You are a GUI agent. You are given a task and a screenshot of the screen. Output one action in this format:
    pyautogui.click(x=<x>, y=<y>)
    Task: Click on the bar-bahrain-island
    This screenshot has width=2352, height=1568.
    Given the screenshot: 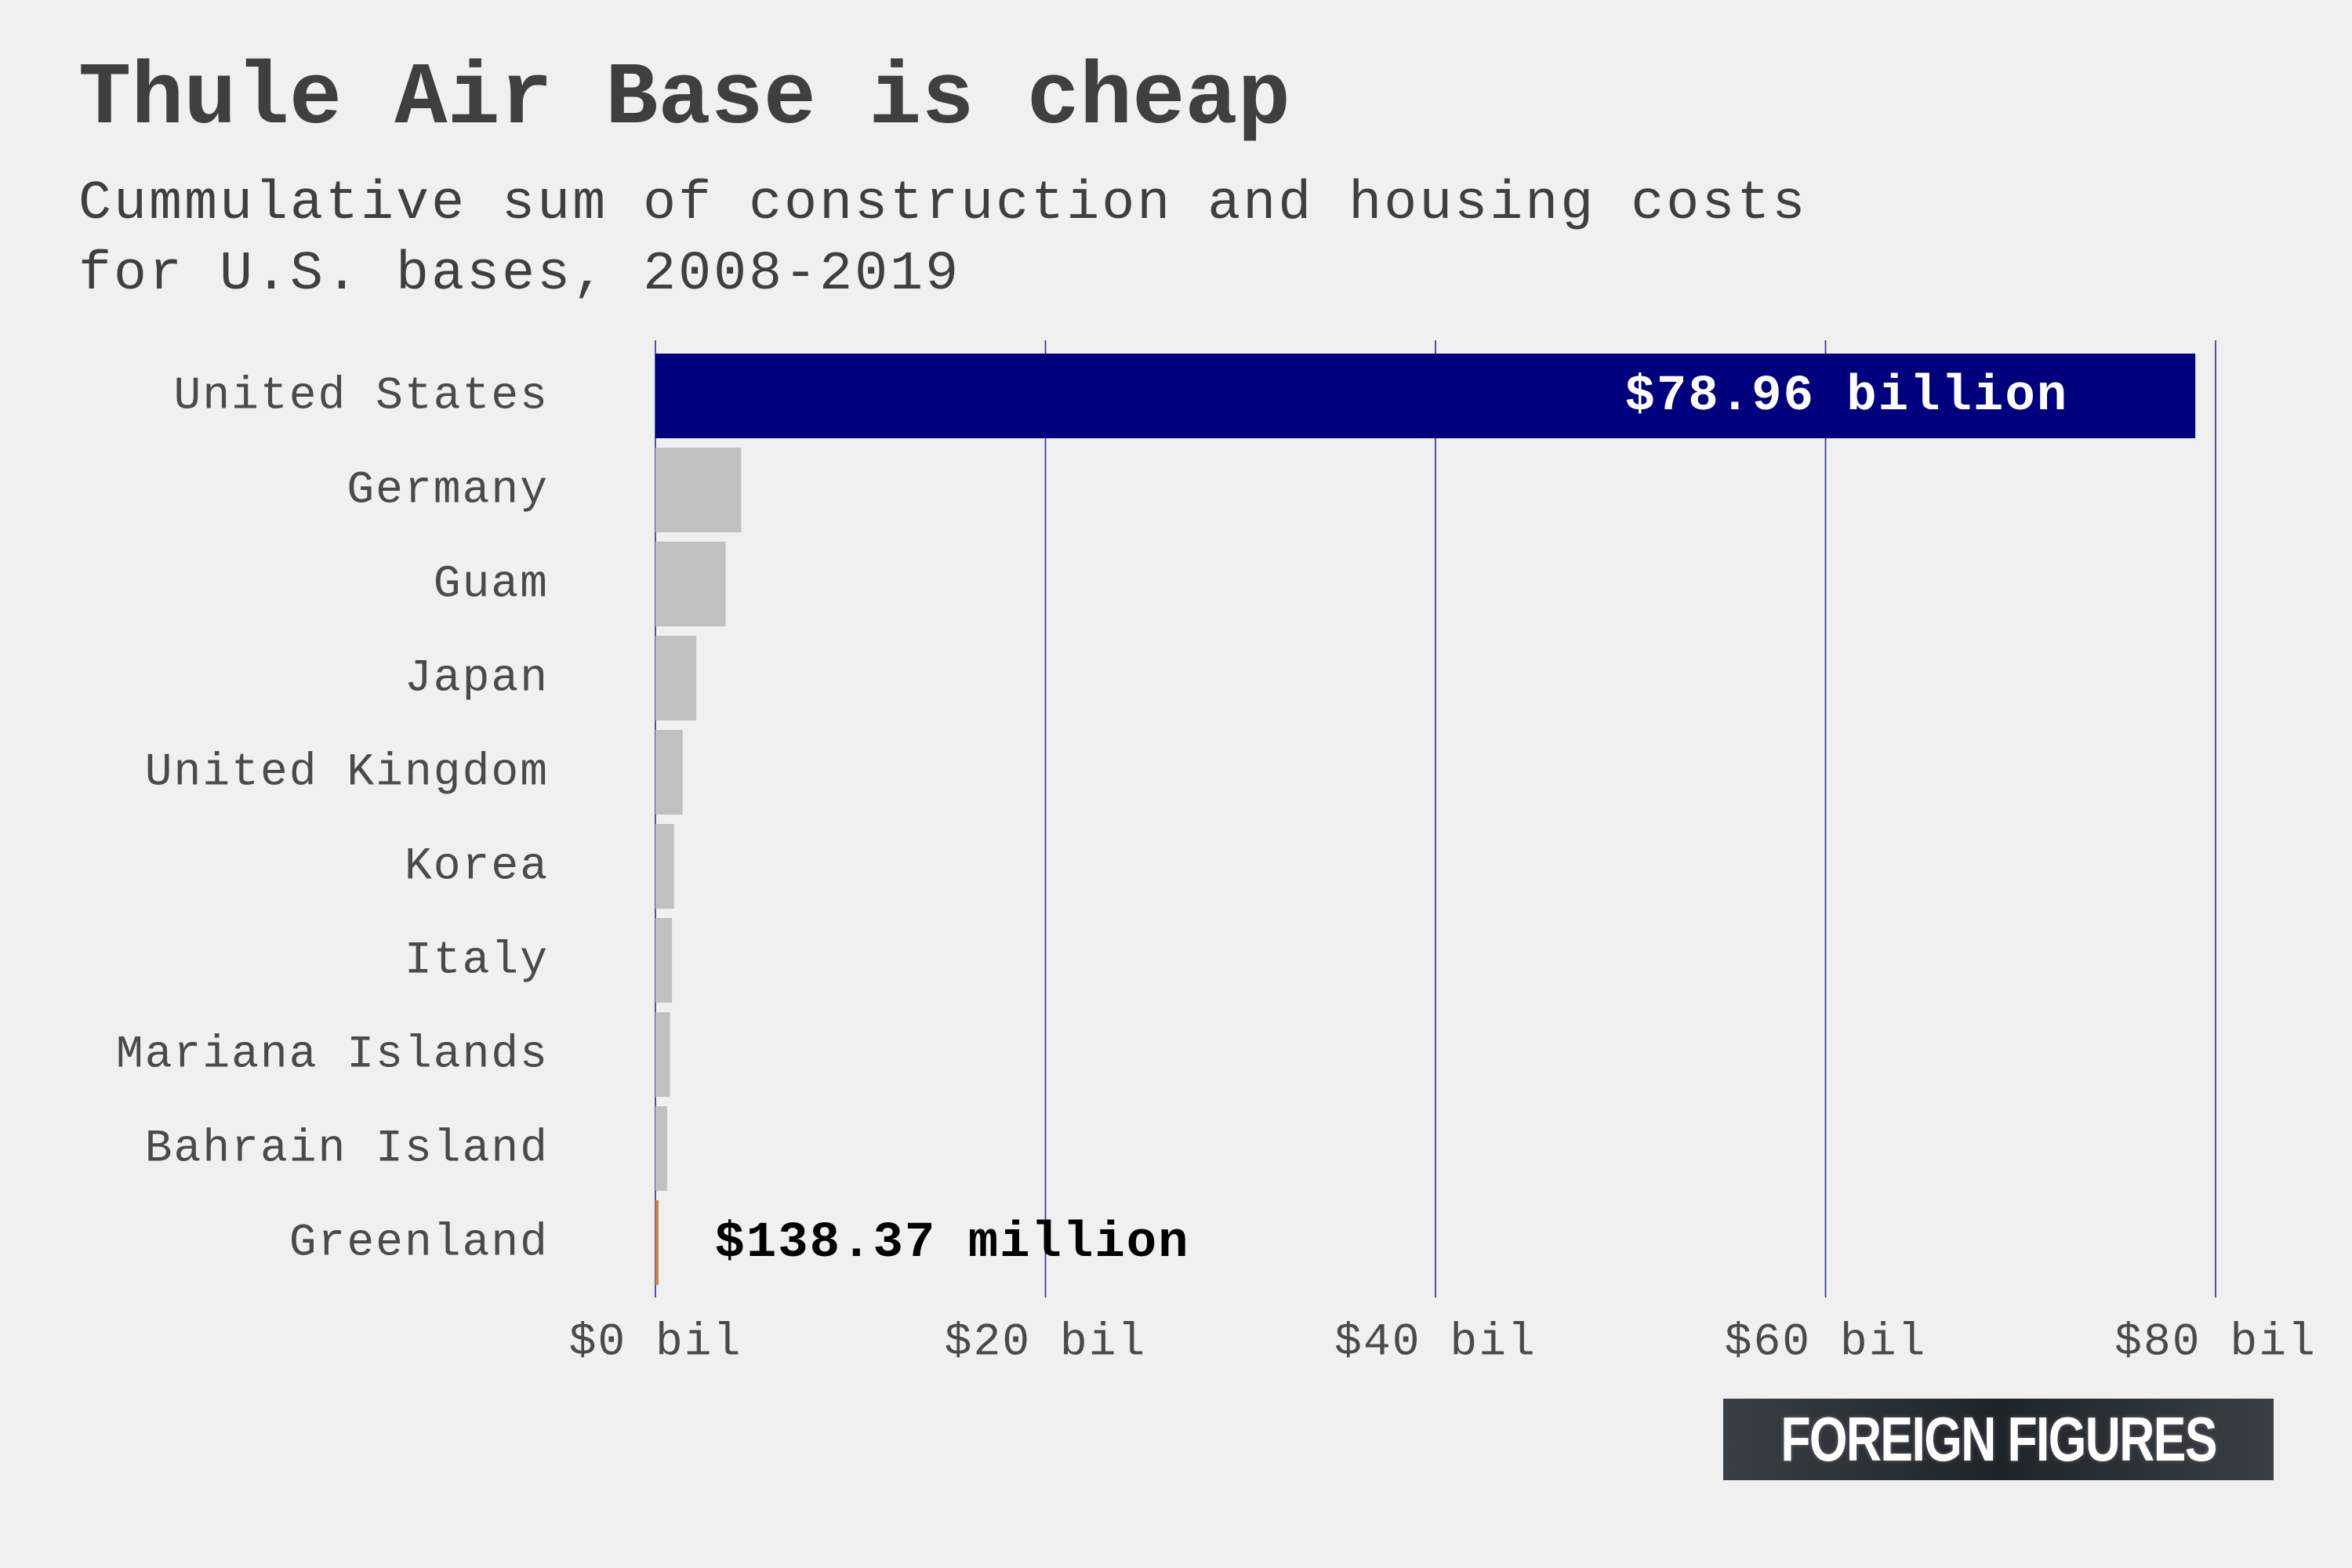 What is the action you would take?
    pyautogui.click(x=661, y=1148)
    